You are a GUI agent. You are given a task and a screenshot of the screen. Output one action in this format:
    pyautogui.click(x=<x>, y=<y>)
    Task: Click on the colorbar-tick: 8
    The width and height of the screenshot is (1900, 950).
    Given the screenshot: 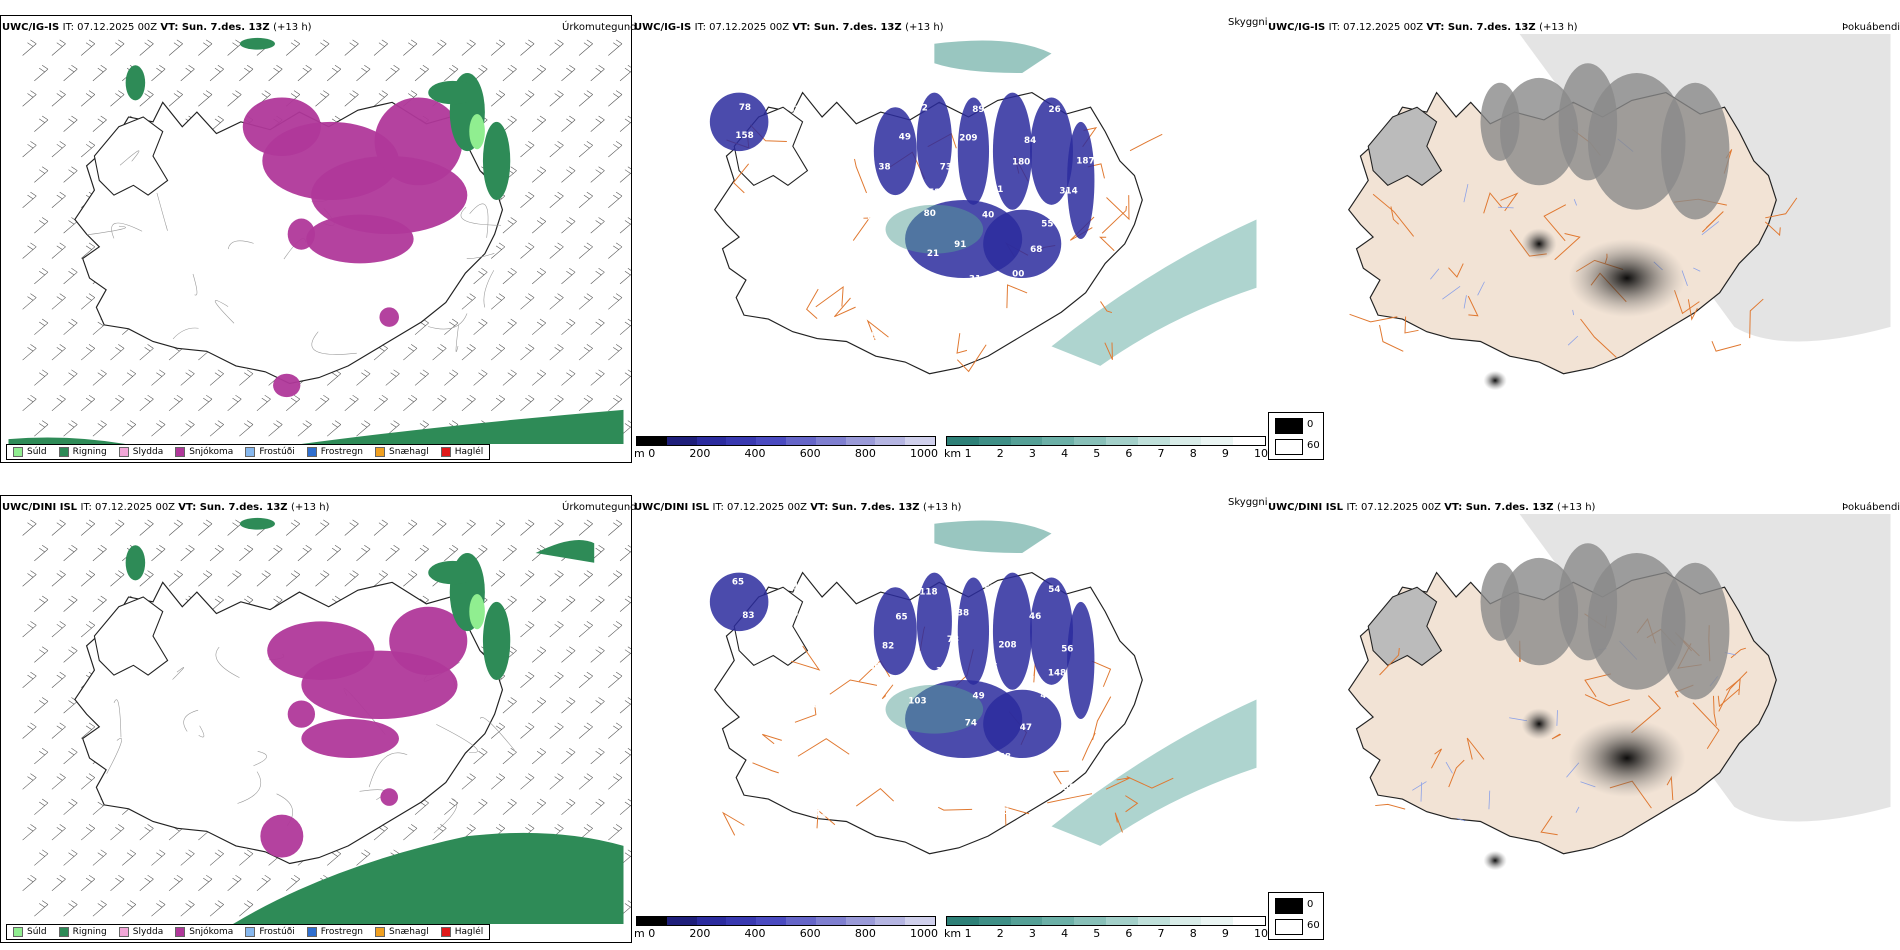 What is the action you would take?
    pyautogui.click(x=1193, y=453)
    